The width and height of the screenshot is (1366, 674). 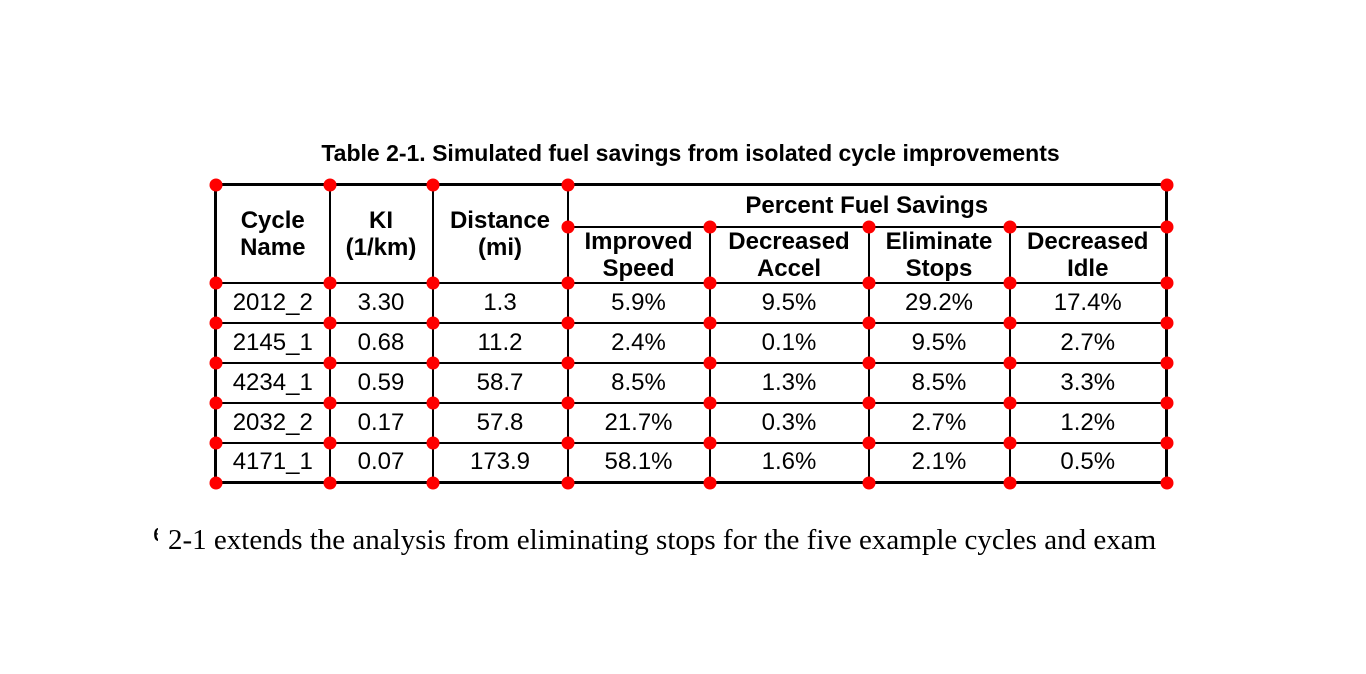 I want to click on table-row: 2012_2 3.30 1.3 5.9% 9.5% 29.2% 17.4%, so click(x=691, y=302).